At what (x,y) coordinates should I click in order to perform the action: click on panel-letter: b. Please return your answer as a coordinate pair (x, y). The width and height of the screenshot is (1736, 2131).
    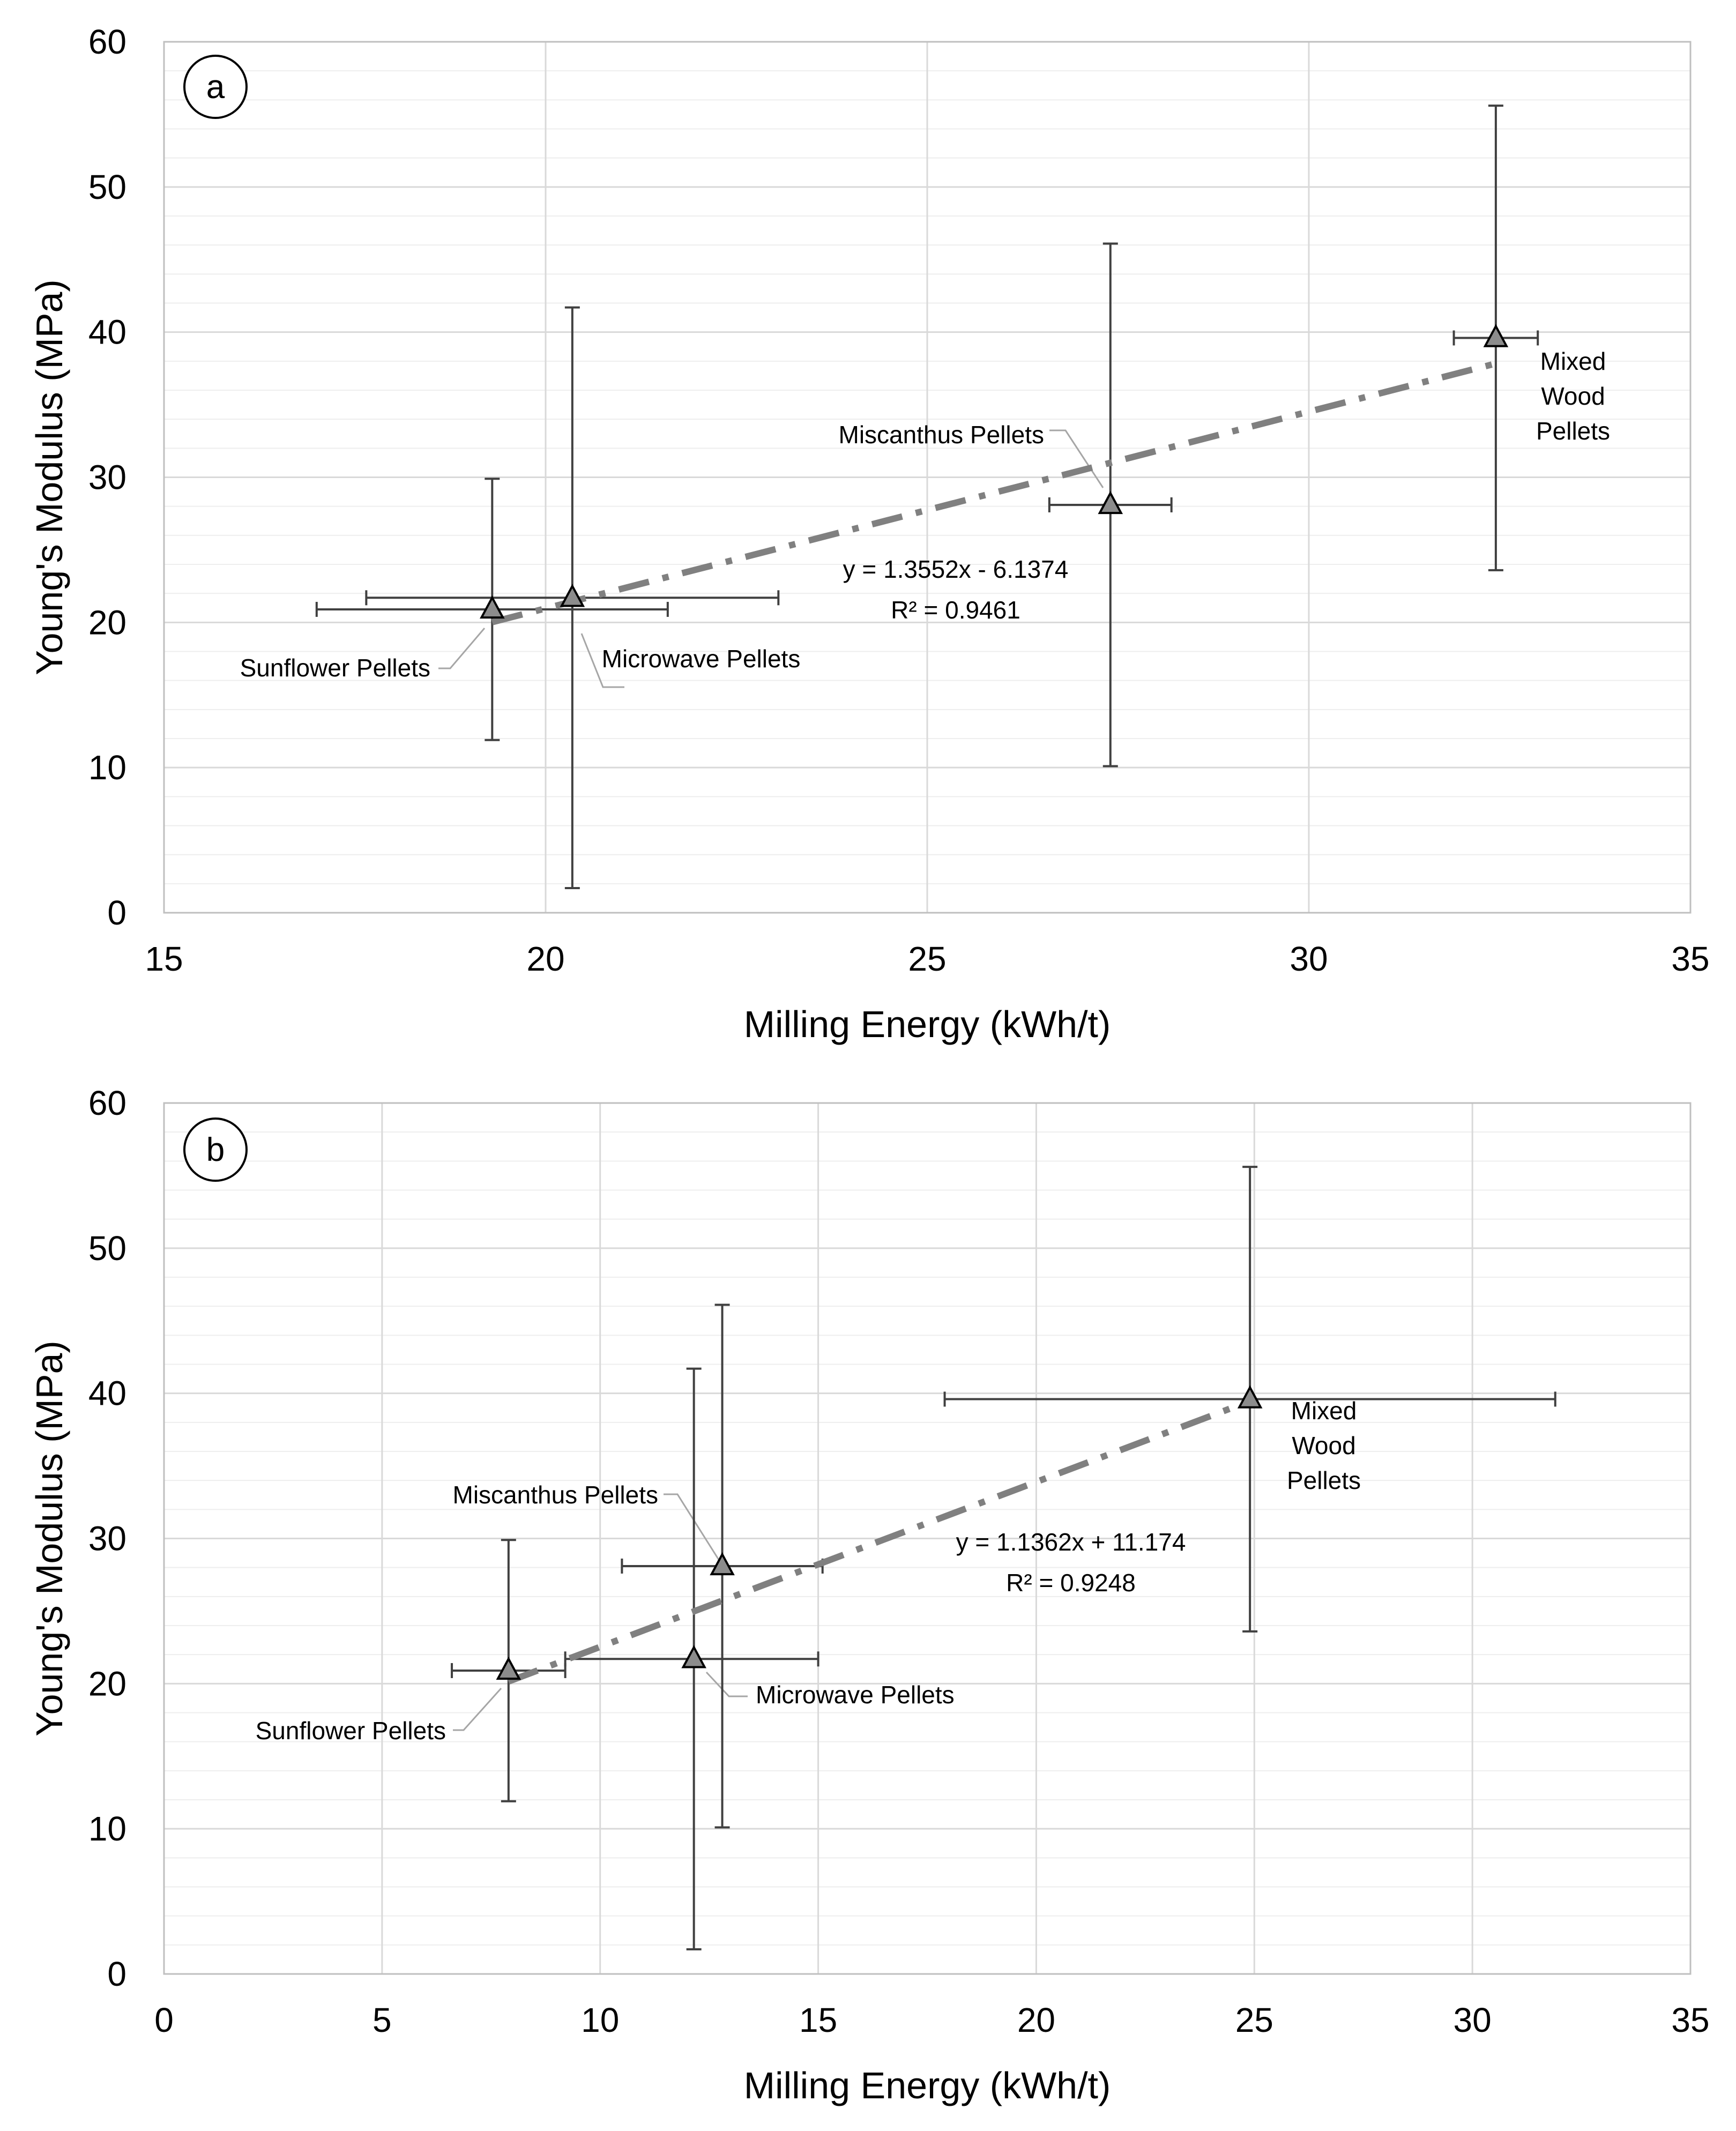
    Looking at the image, I should click on (215, 1150).